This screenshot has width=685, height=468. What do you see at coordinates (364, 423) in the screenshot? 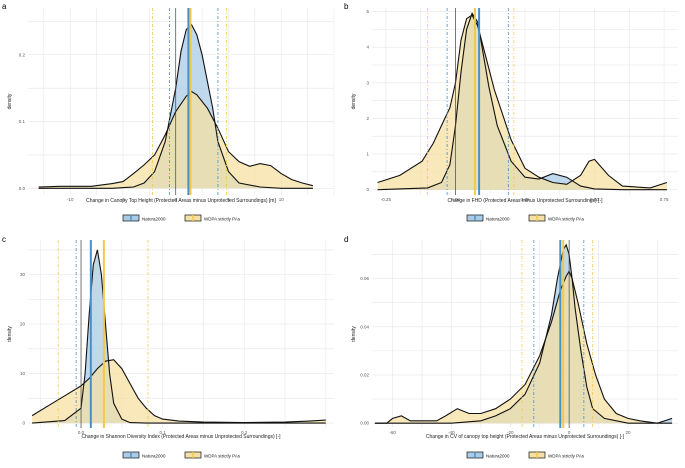
I see `y-tick-label: 0.00` at bounding box center [364, 423].